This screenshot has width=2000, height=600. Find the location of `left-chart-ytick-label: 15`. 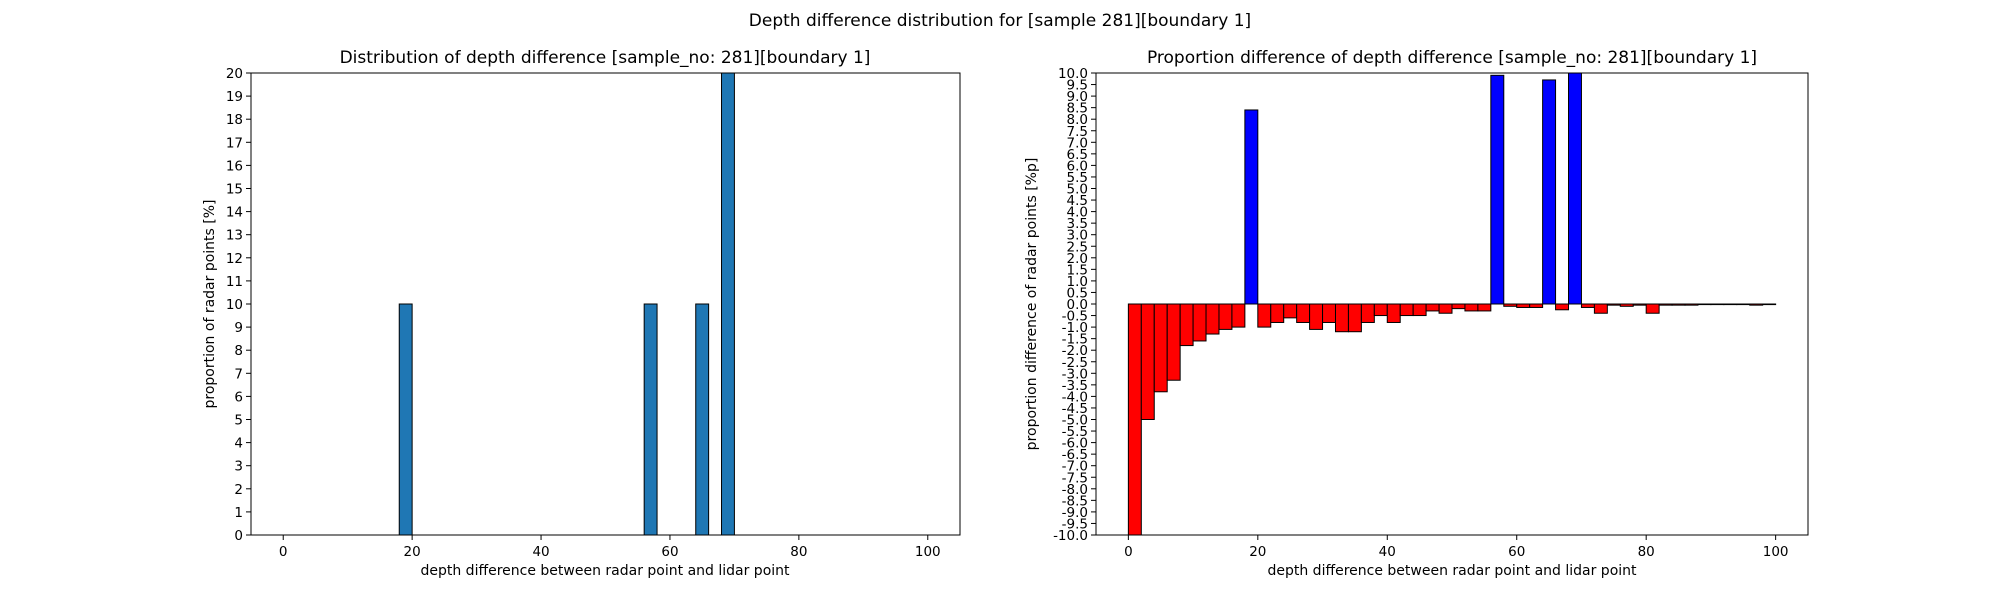

left-chart-ytick-label: 15 is located at coordinates (234, 190).